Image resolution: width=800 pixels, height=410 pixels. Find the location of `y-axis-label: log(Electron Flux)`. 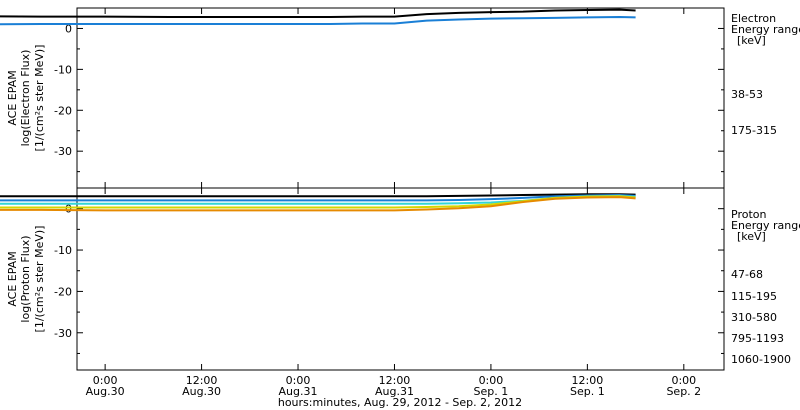

y-axis-label: log(Electron Flux) is located at coordinates (25, 98).